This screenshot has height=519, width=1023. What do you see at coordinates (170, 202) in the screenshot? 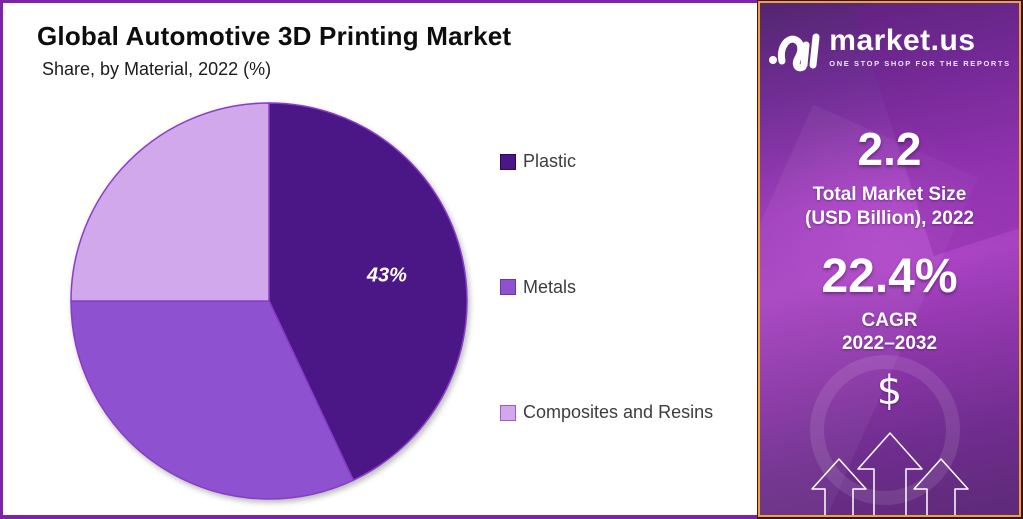
I see `pie-slice-composites-and-resins` at bounding box center [170, 202].